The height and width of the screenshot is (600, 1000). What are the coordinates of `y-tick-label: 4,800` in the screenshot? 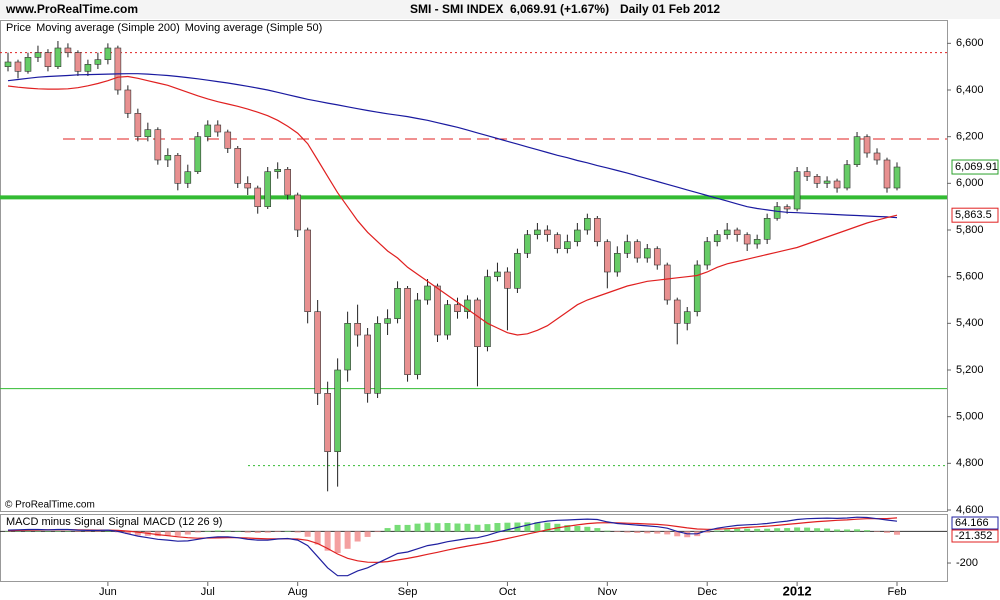 It's located at (970, 463).